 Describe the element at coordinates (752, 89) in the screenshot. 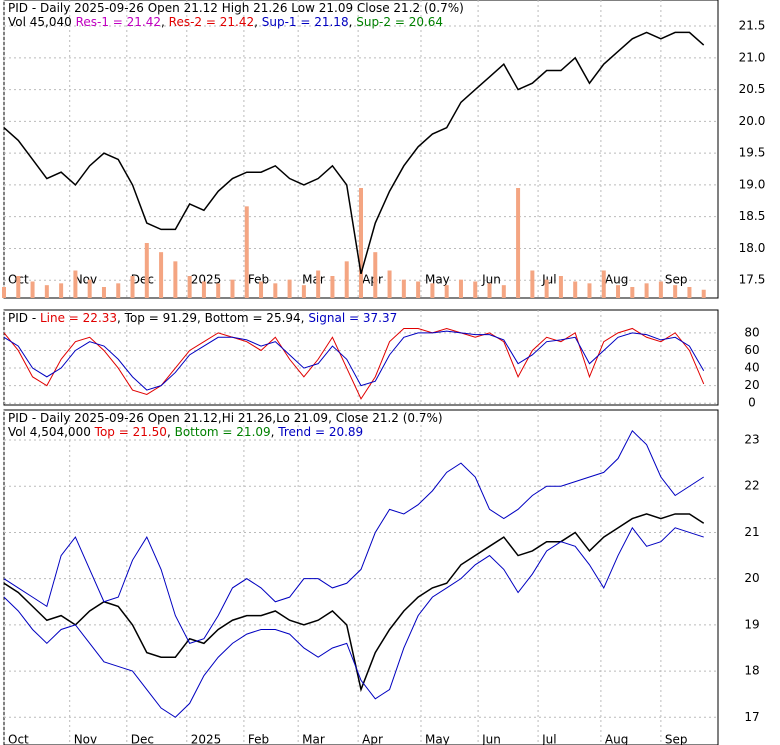

I see `y-tick-label: 20.5` at that location.